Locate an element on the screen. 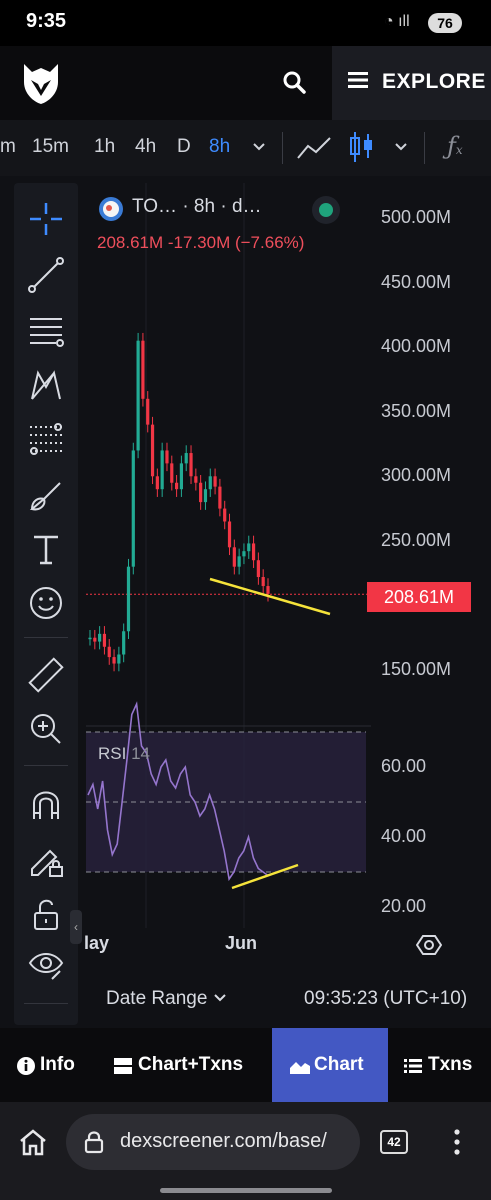 This screenshot has height=1200, width=491. status-bar: 9:35 ◔ ıll 76 is located at coordinates (245, 23).